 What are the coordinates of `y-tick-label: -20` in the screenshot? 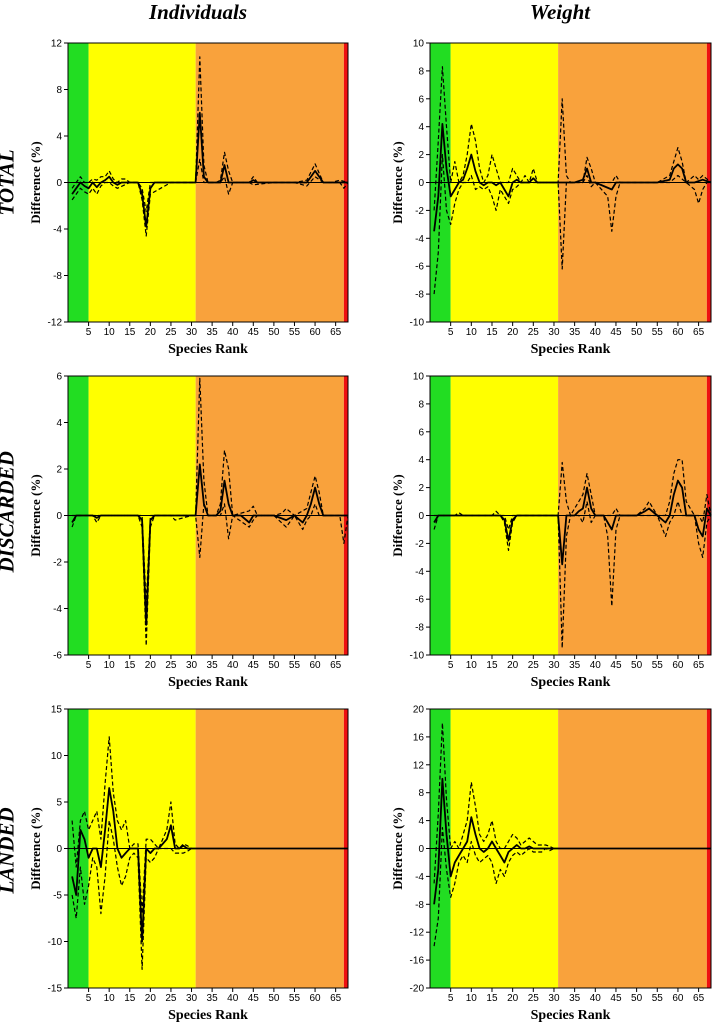 It's located at (417, 989).